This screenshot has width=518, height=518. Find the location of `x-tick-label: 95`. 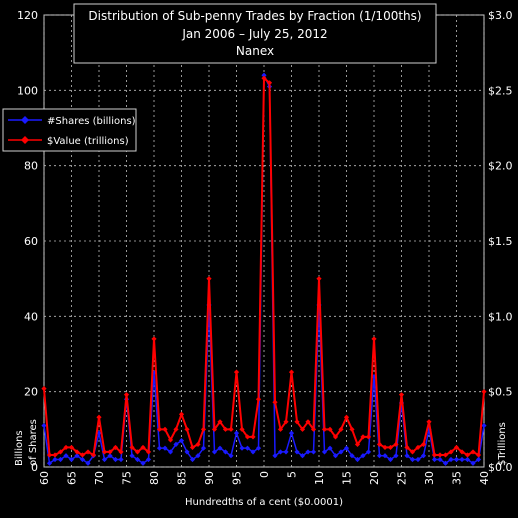

x-tick-label: 95 is located at coordinates (237, 478).